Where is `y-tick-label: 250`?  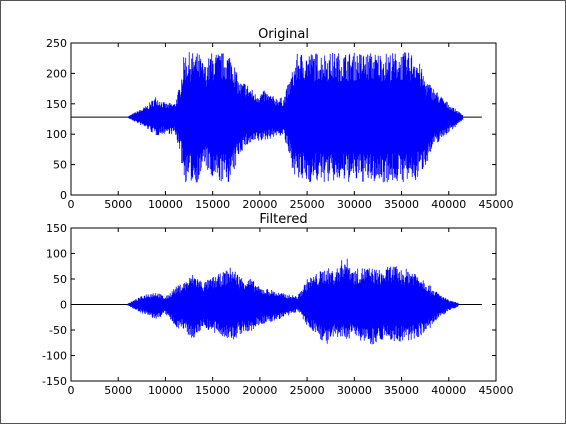
y-tick-label: 250 is located at coordinates (56, 43).